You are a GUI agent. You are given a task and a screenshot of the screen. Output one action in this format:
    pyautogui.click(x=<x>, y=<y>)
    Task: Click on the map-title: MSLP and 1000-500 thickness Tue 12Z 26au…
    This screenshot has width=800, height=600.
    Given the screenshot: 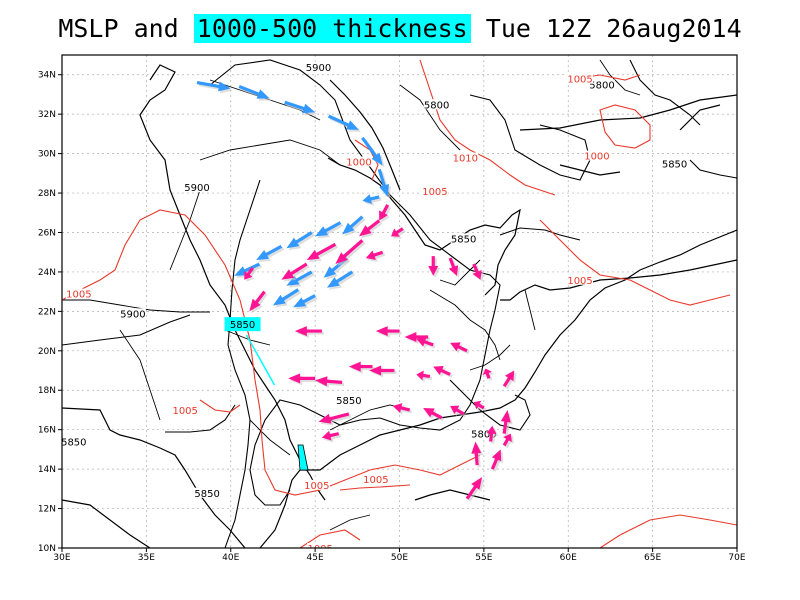 What is the action you would take?
    pyautogui.click(x=400, y=34)
    